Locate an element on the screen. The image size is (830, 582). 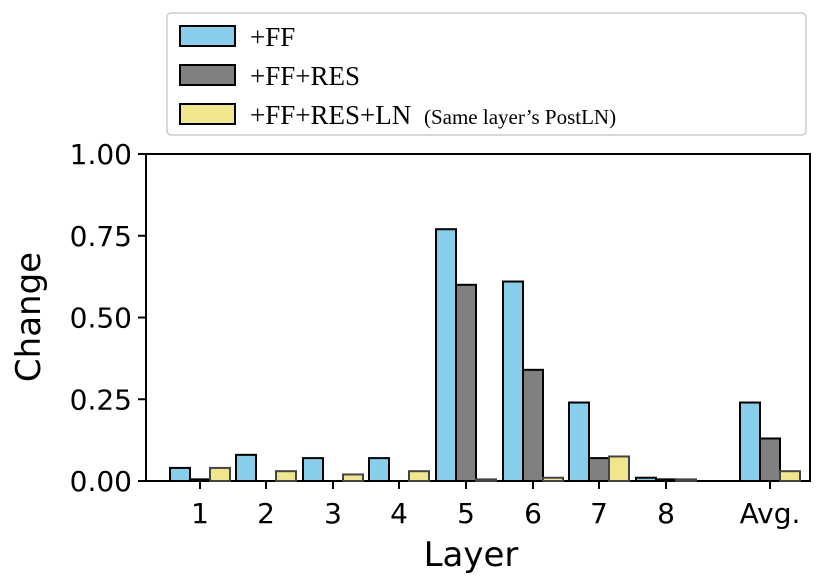
legend-swatch-ff-res is located at coordinates (207, 75).